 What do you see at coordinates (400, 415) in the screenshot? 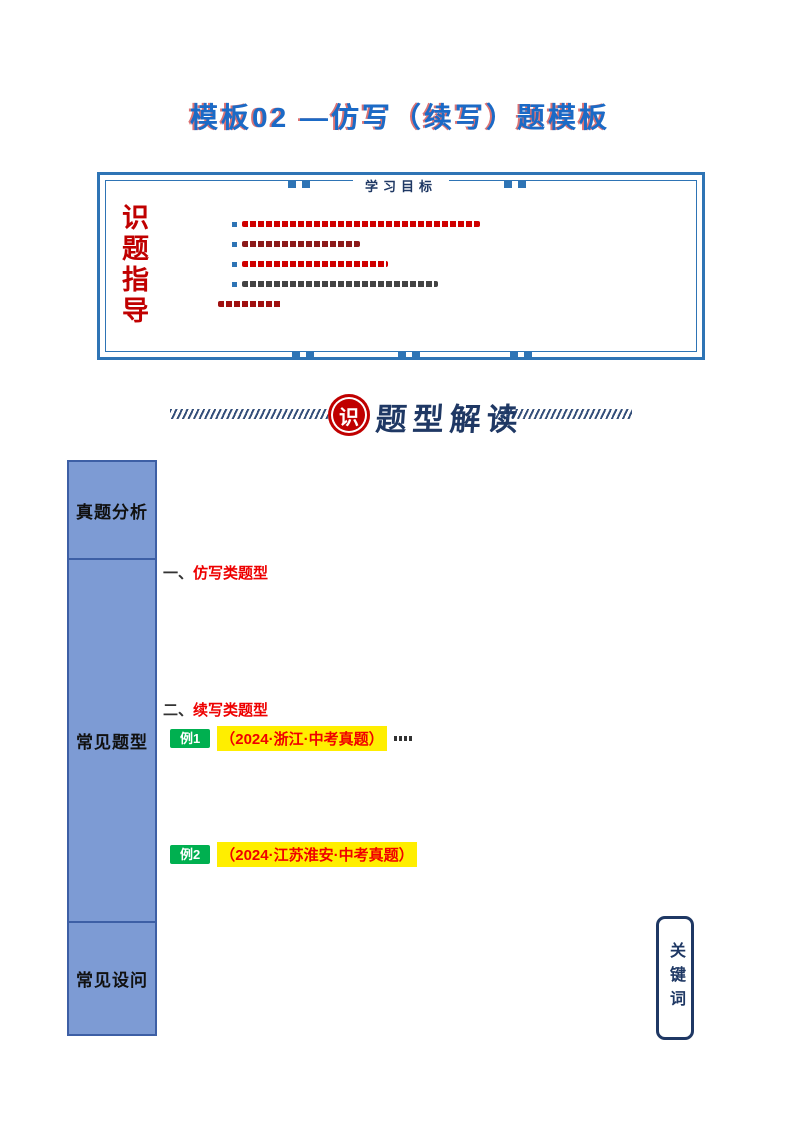
I see `section-banner: 识 题型解读` at bounding box center [400, 415].